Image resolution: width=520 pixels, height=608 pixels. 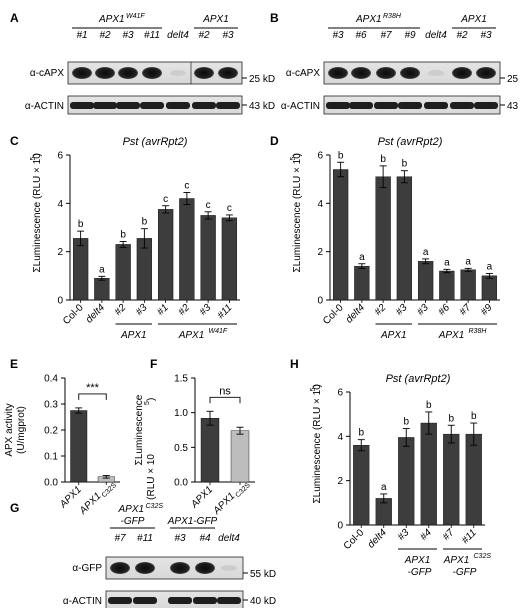 What do you see at coordinates (181, 379) in the screenshot?
I see `y-tick-label: 1.5` at bounding box center [181, 379].